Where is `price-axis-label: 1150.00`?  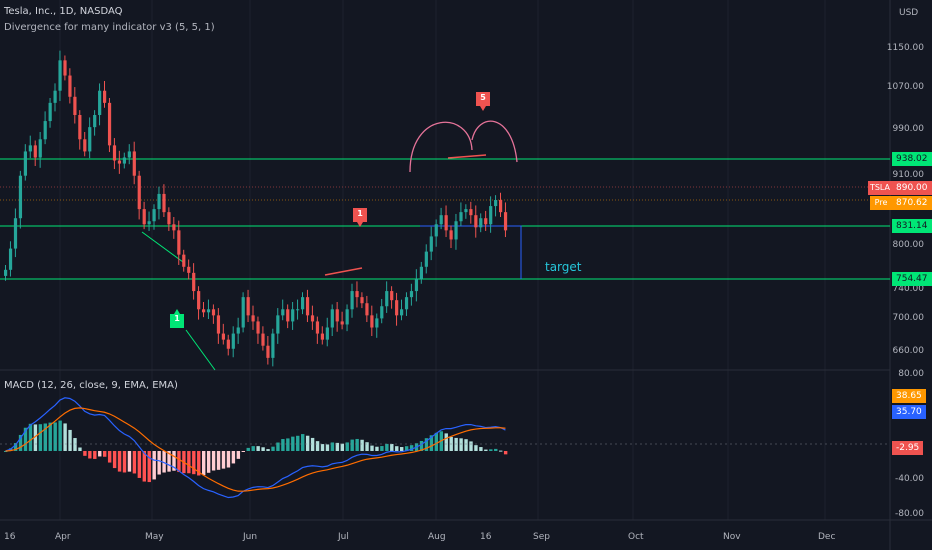
price-axis-label: 1150.00 is located at coordinates (905, 48).